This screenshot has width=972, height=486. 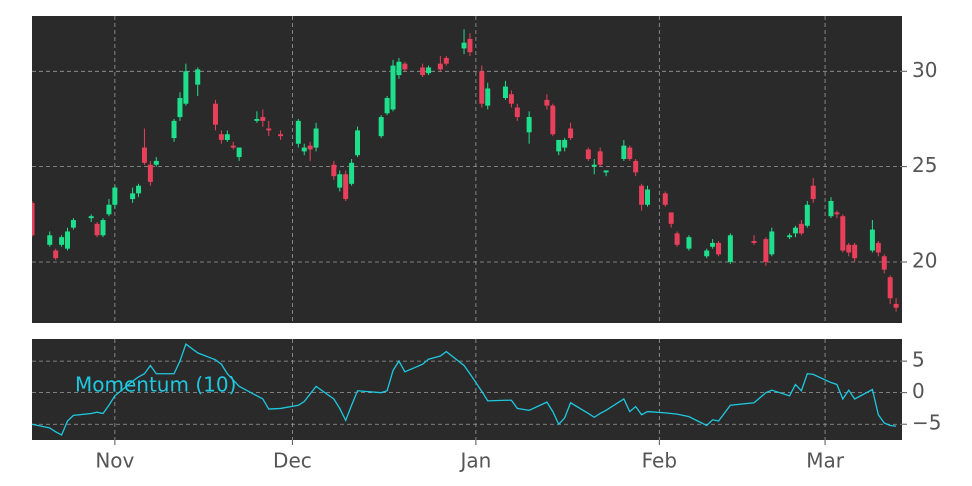 I want to click on x-tick-label: Feb, so click(x=659, y=461).